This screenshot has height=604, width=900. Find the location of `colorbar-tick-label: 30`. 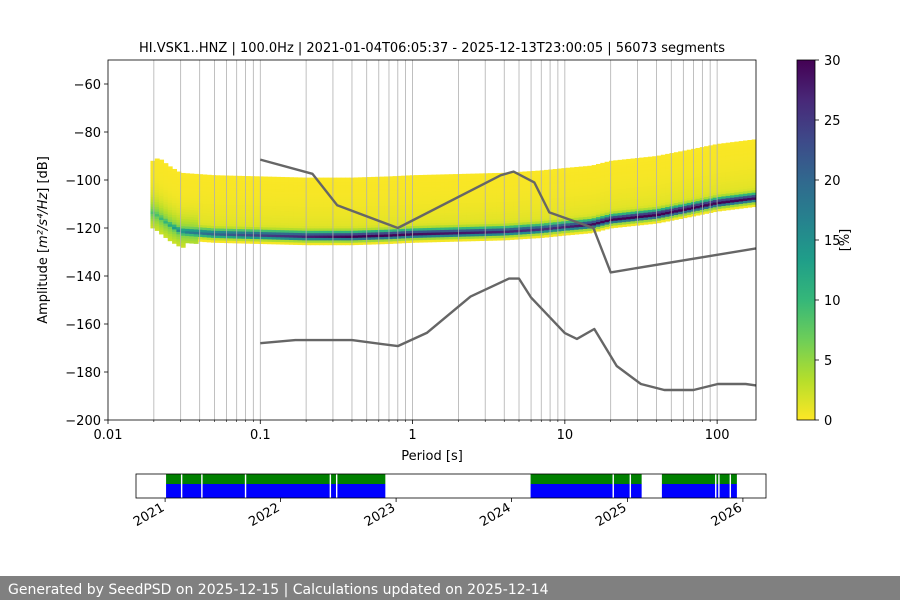

colorbar-tick-label: 30 is located at coordinates (832, 61).